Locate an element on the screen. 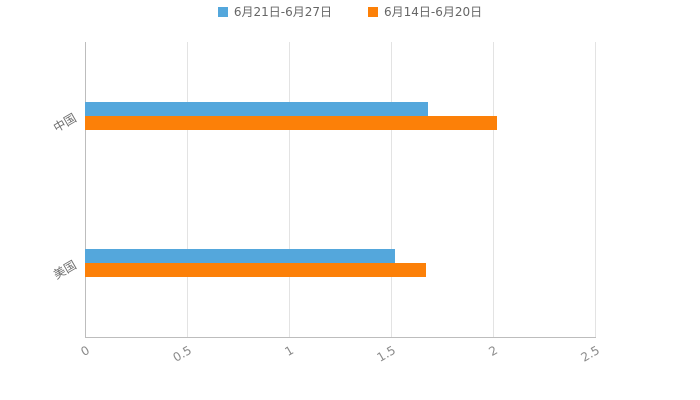 The image size is (700, 400). x-tick-label: 0.5 is located at coordinates (182, 354).